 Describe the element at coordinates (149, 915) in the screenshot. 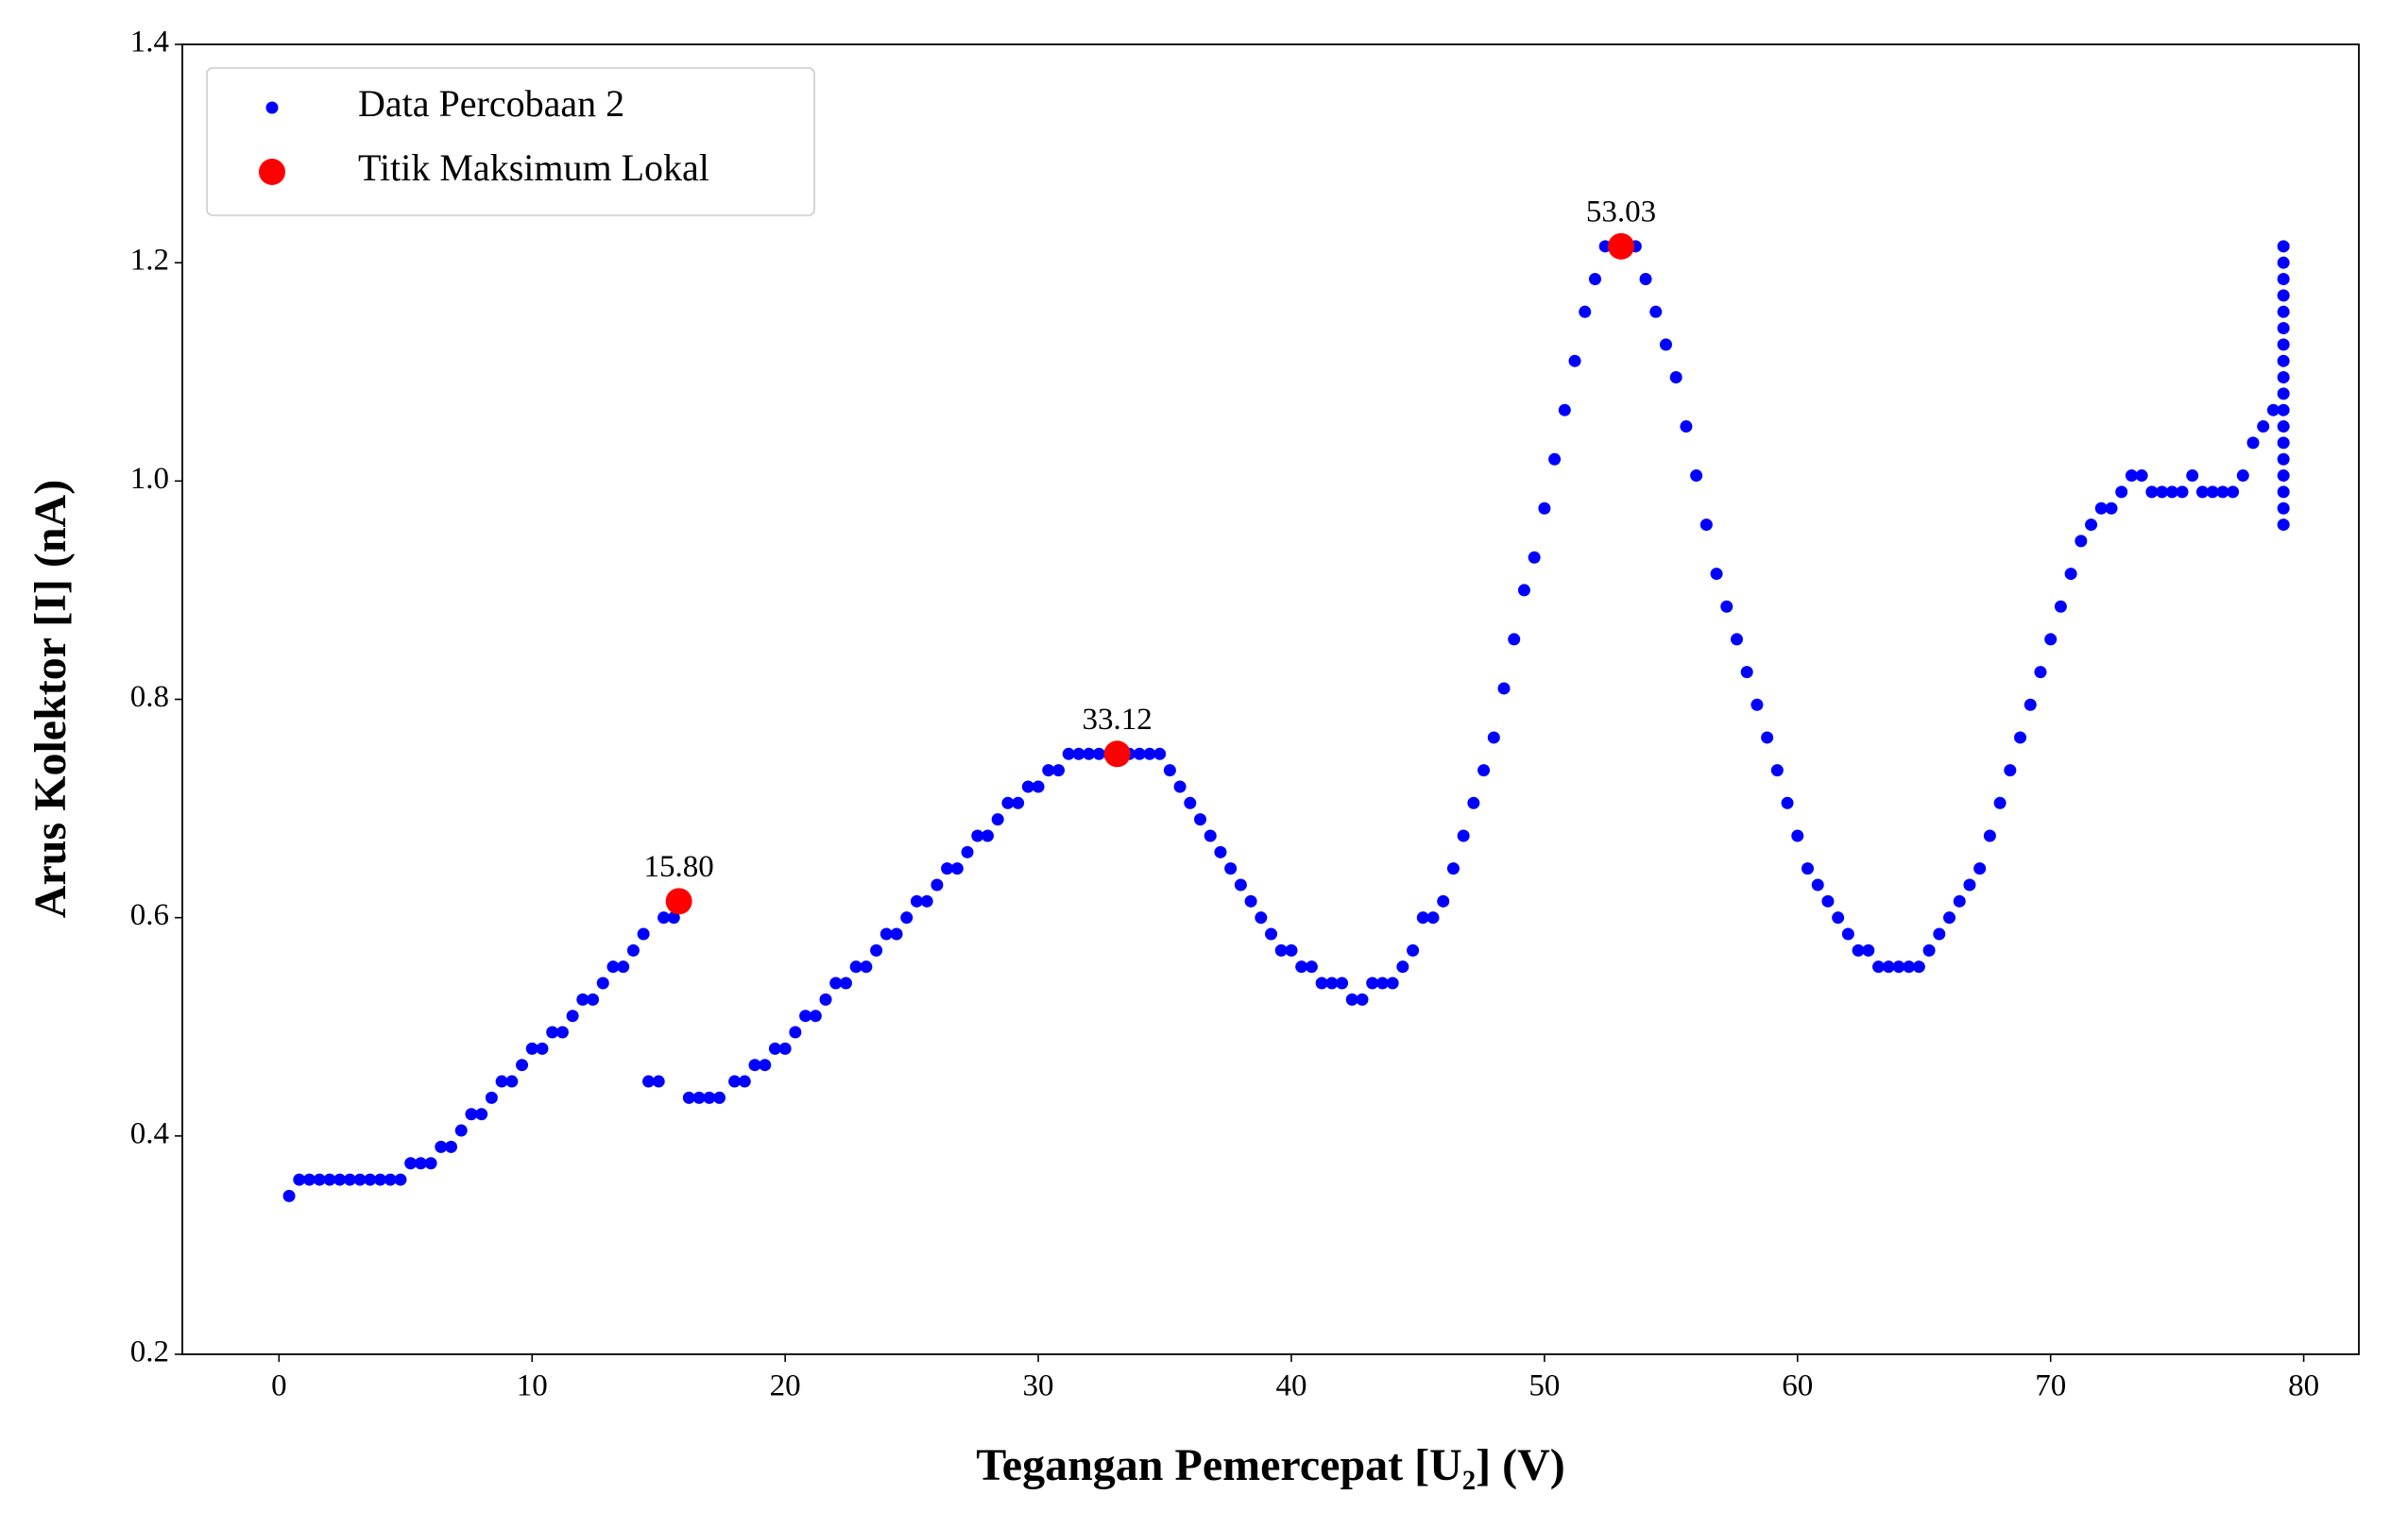

I see `y-tick-label: 0.6` at that location.